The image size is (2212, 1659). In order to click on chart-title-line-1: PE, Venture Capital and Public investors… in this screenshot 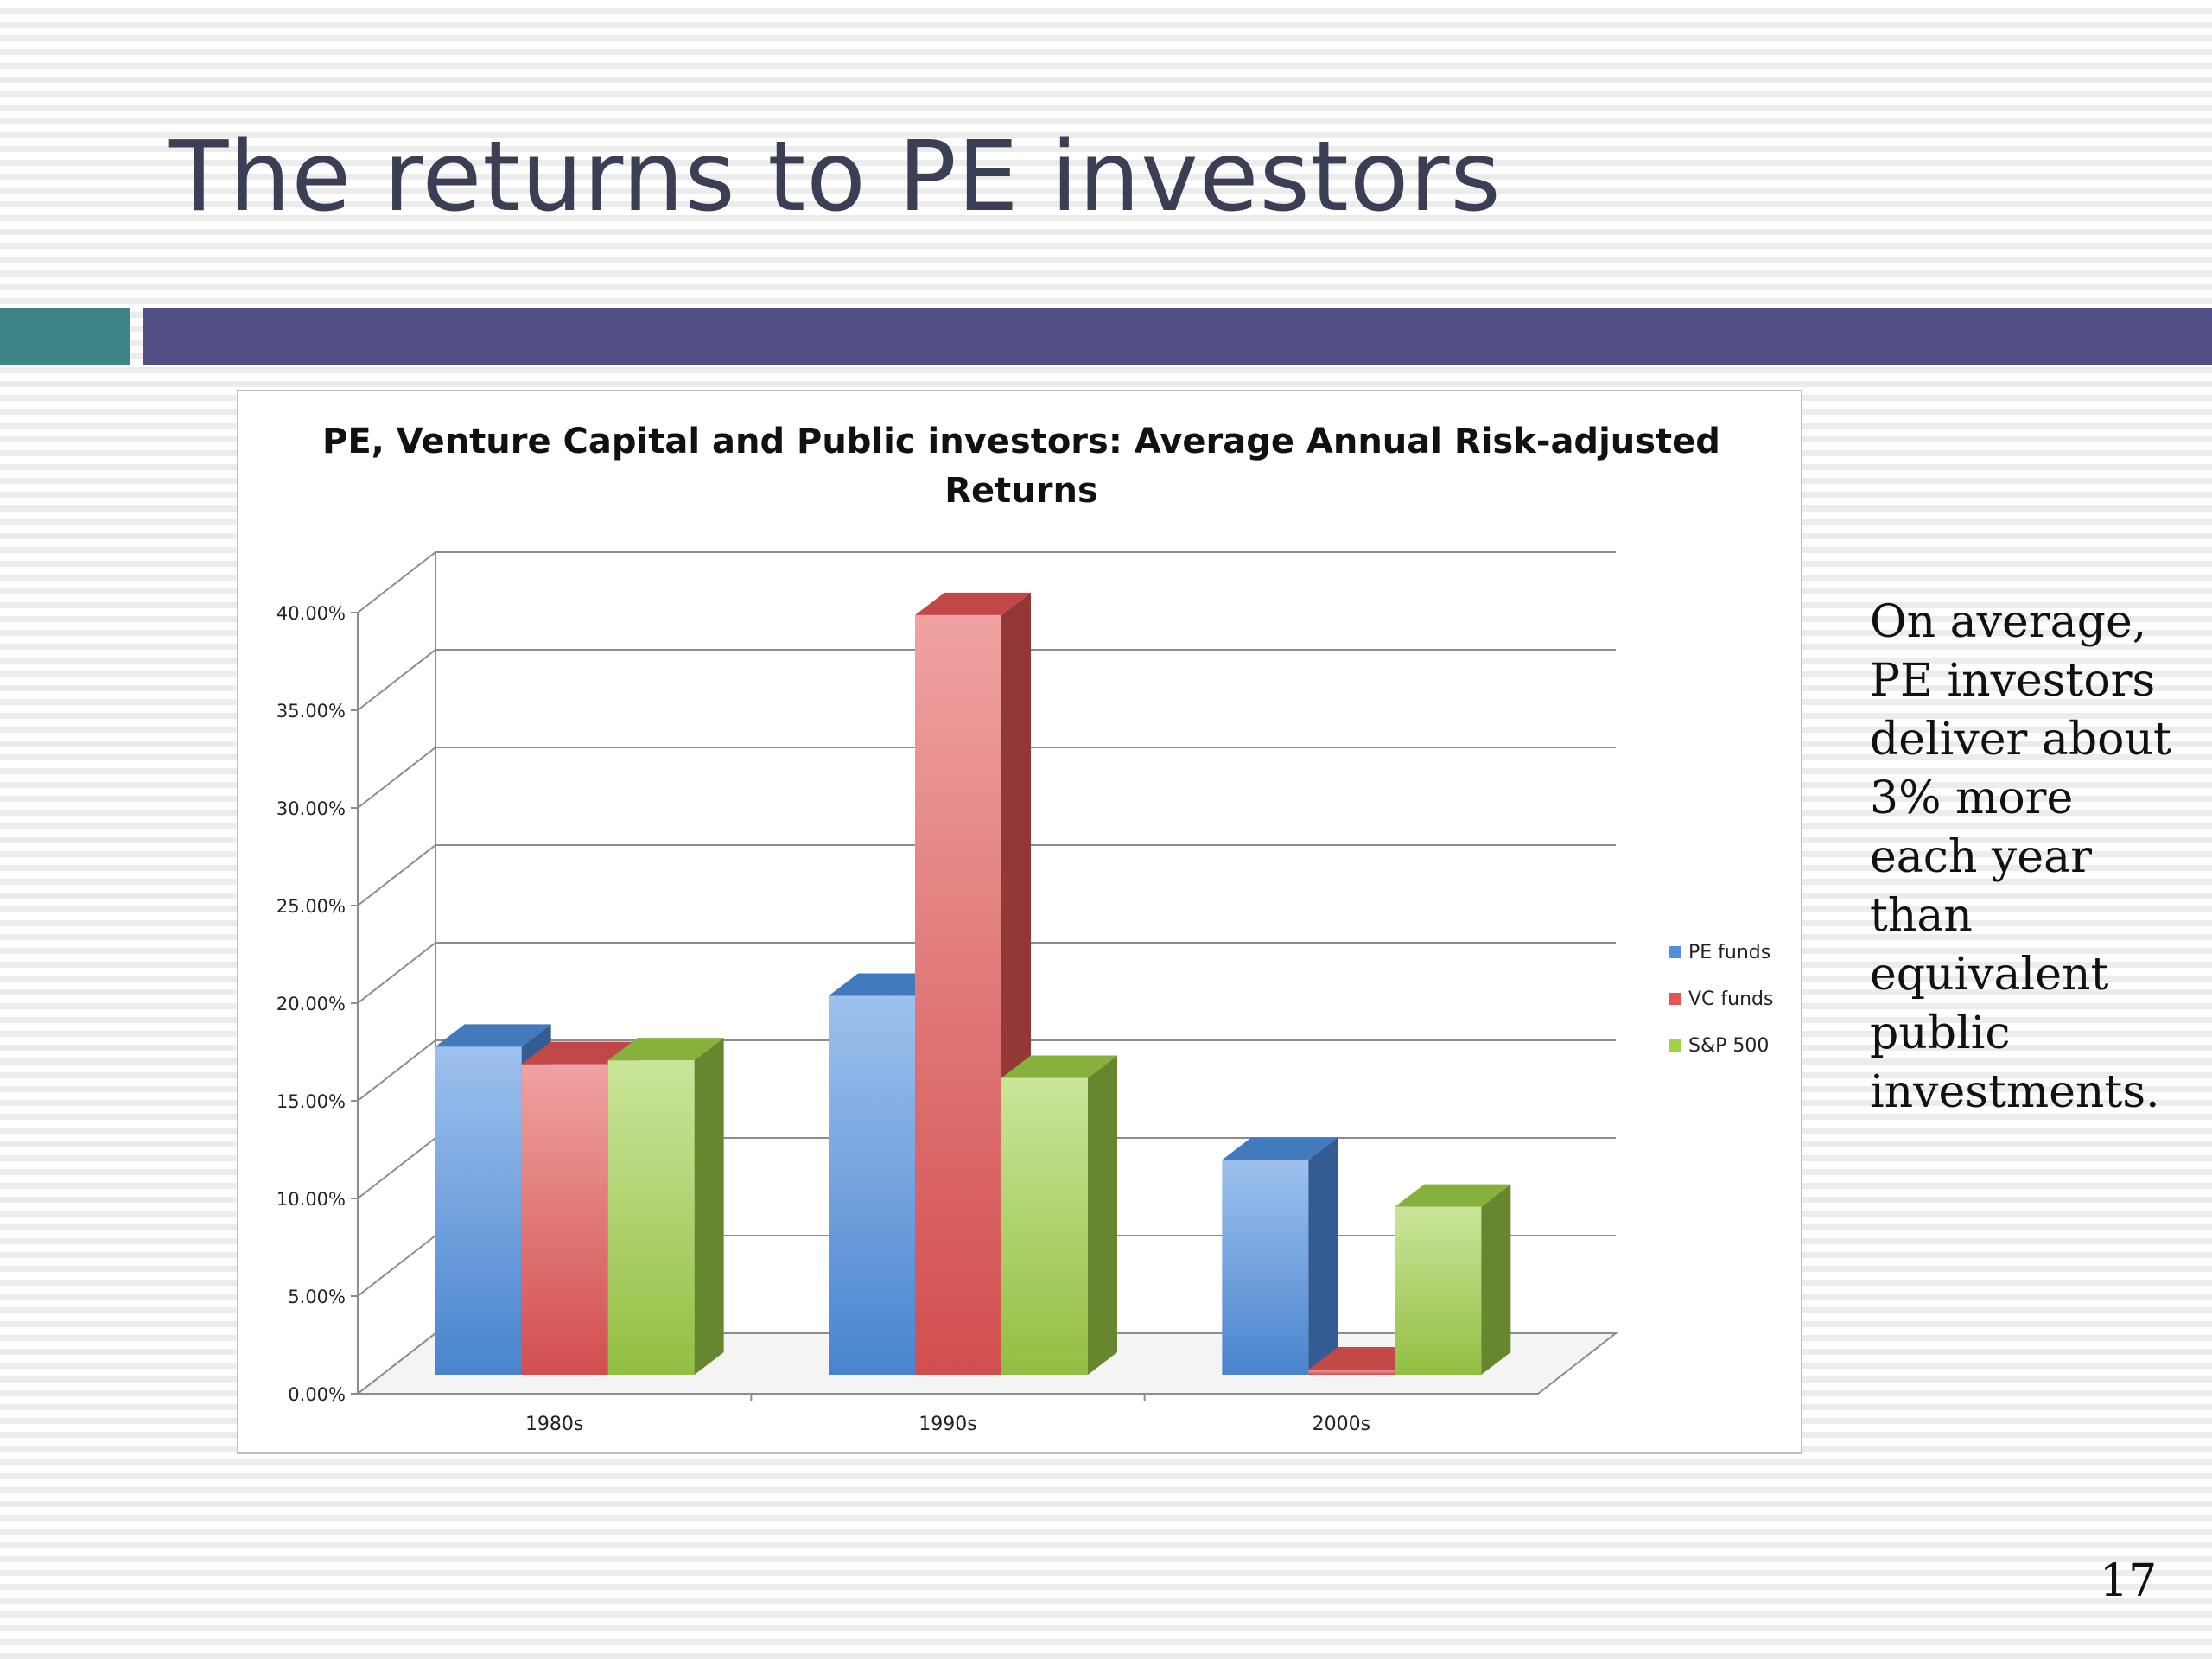, I will do `click(1021, 441)`.